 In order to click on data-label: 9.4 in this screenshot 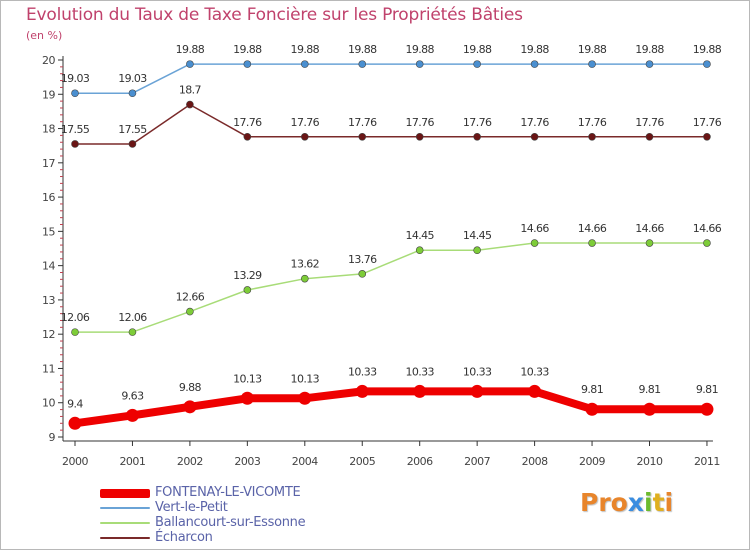, I will do `click(75, 403)`.